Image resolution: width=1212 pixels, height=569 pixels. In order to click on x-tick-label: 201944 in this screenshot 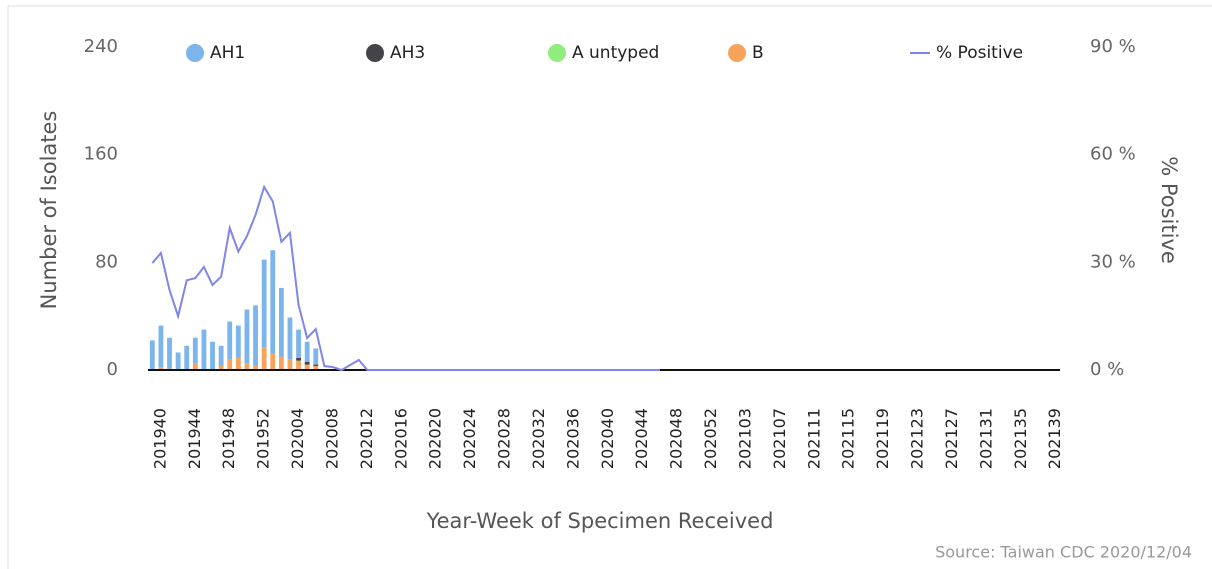, I will do `click(194, 438)`.